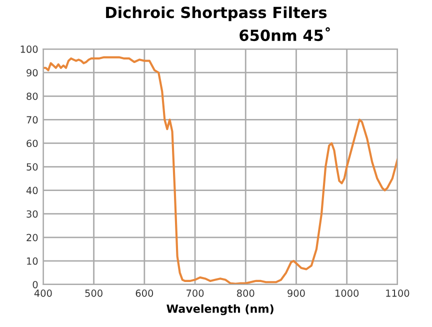  Describe the element at coordinates (347, 293) in the screenshot. I see `x-tick-label: 1000` at that location.